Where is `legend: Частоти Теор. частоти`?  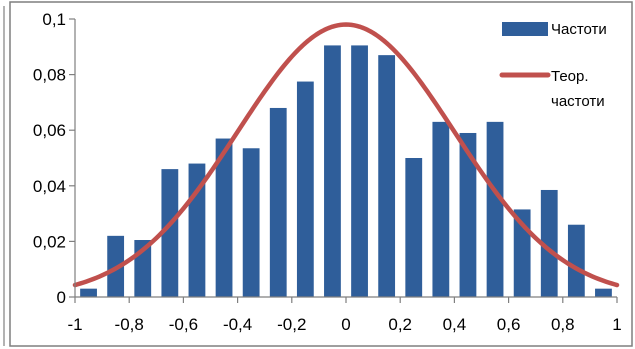 legend: Частоти Теор. частоти is located at coordinates (553, 65).